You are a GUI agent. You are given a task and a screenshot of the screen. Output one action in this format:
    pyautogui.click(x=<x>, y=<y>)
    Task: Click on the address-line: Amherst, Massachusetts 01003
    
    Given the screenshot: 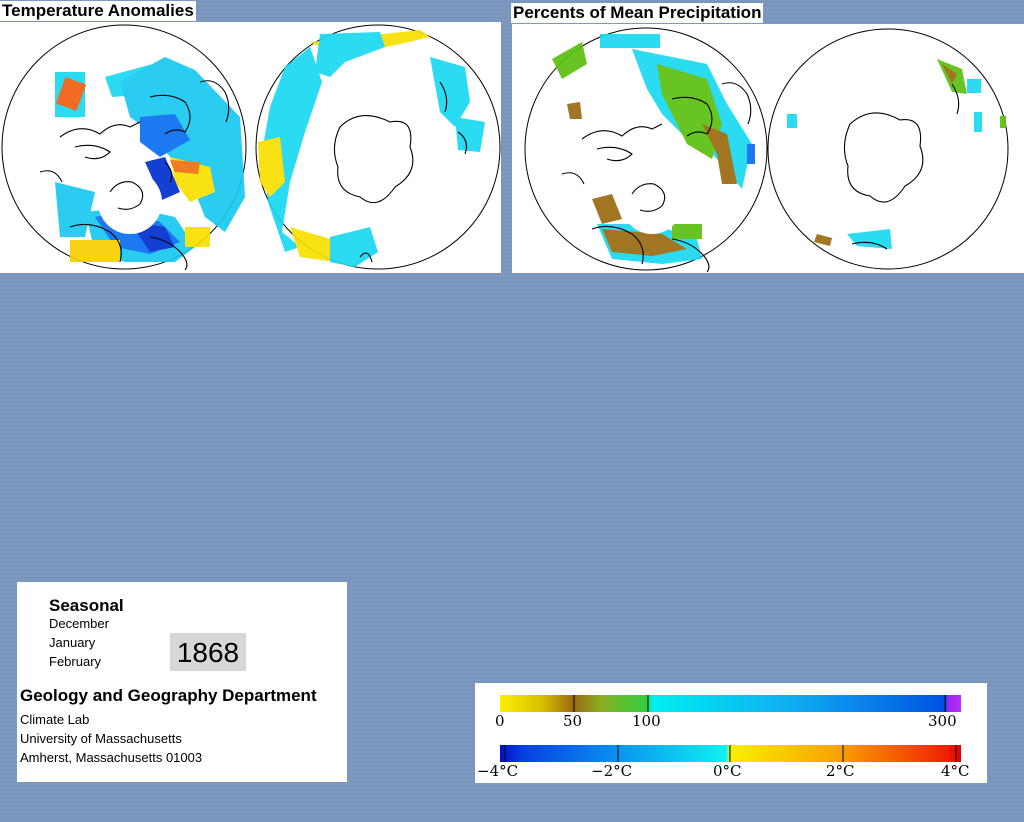 What is the action you would take?
    pyautogui.click(x=111, y=757)
    